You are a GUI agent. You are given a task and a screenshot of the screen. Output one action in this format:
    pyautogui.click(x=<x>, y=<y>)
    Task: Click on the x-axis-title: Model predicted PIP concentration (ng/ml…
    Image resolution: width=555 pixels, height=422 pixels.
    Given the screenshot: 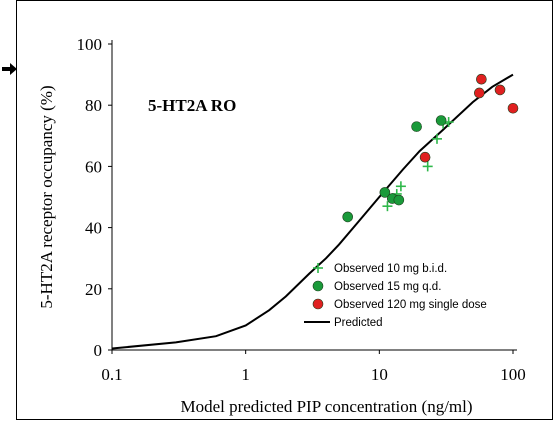 What is the action you would take?
    pyautogui.click(x=326, y=406)
    